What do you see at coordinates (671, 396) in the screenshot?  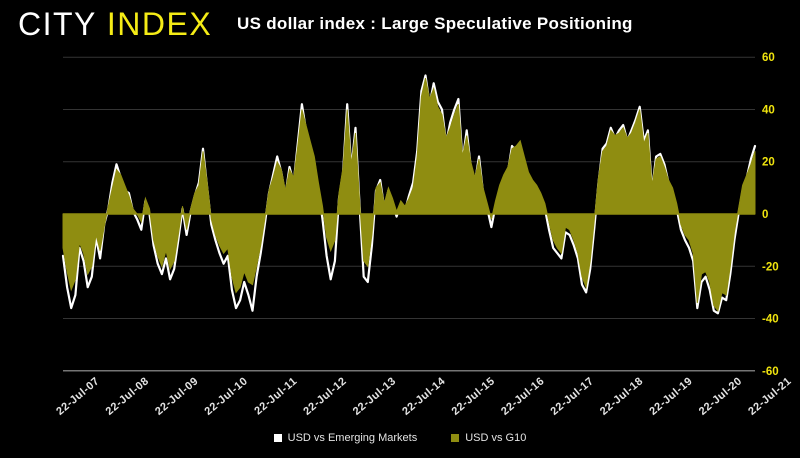 I see `x-tick-label: 22-Jul-19` at bounding box center [671, 396].